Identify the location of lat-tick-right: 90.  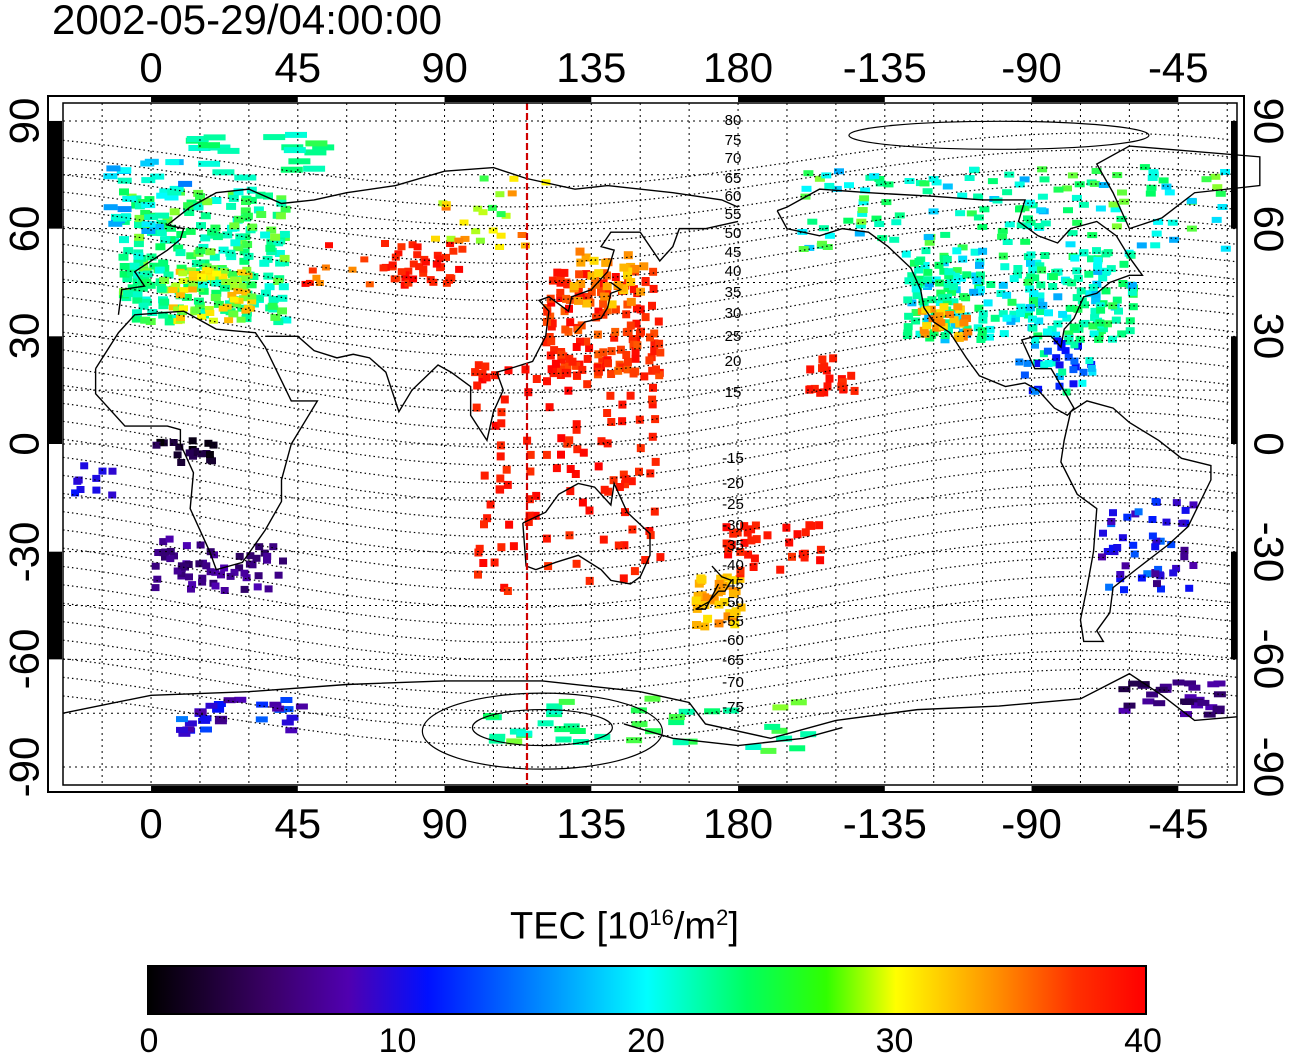
(1268, 121).